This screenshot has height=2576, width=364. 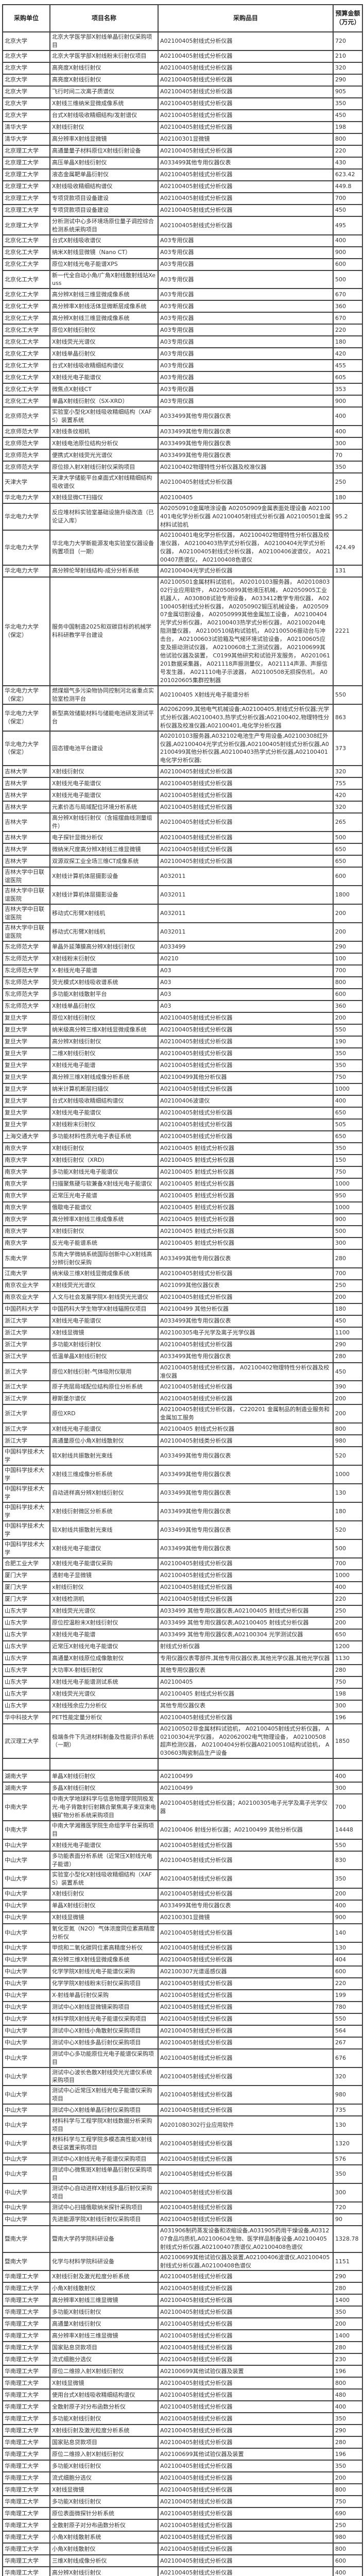 I want to click on table-row: 北京理工大学 高压单晶X射线衍射仪 A033499其他专用仪器仪表 430, so click(x=183, y=163).